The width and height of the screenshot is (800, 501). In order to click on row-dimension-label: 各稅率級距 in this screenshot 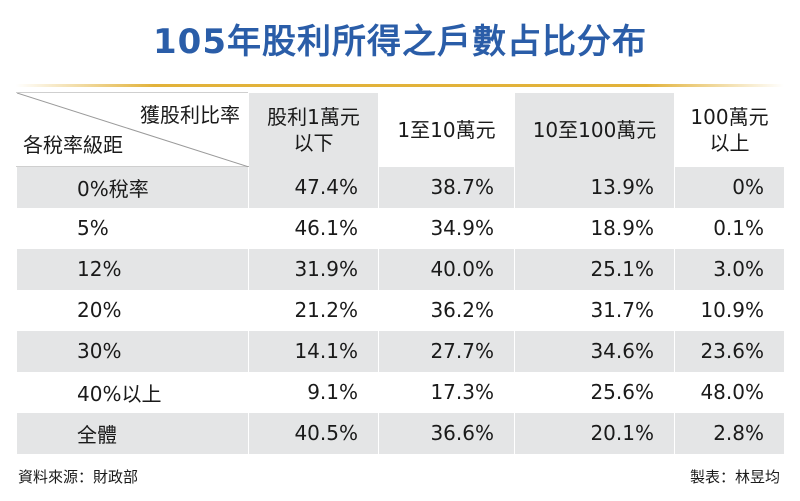, I will do `click(73, 145)`.